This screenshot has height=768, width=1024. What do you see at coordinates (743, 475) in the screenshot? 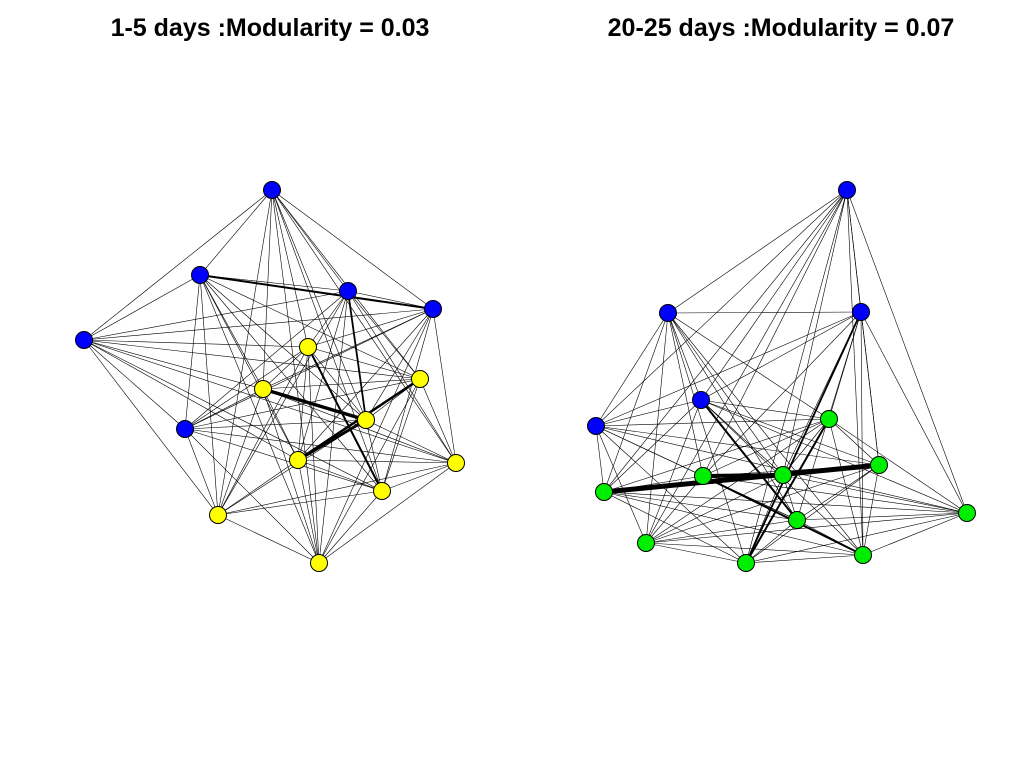
I see `edge-R9-R10` at bounding box center [743, 475].